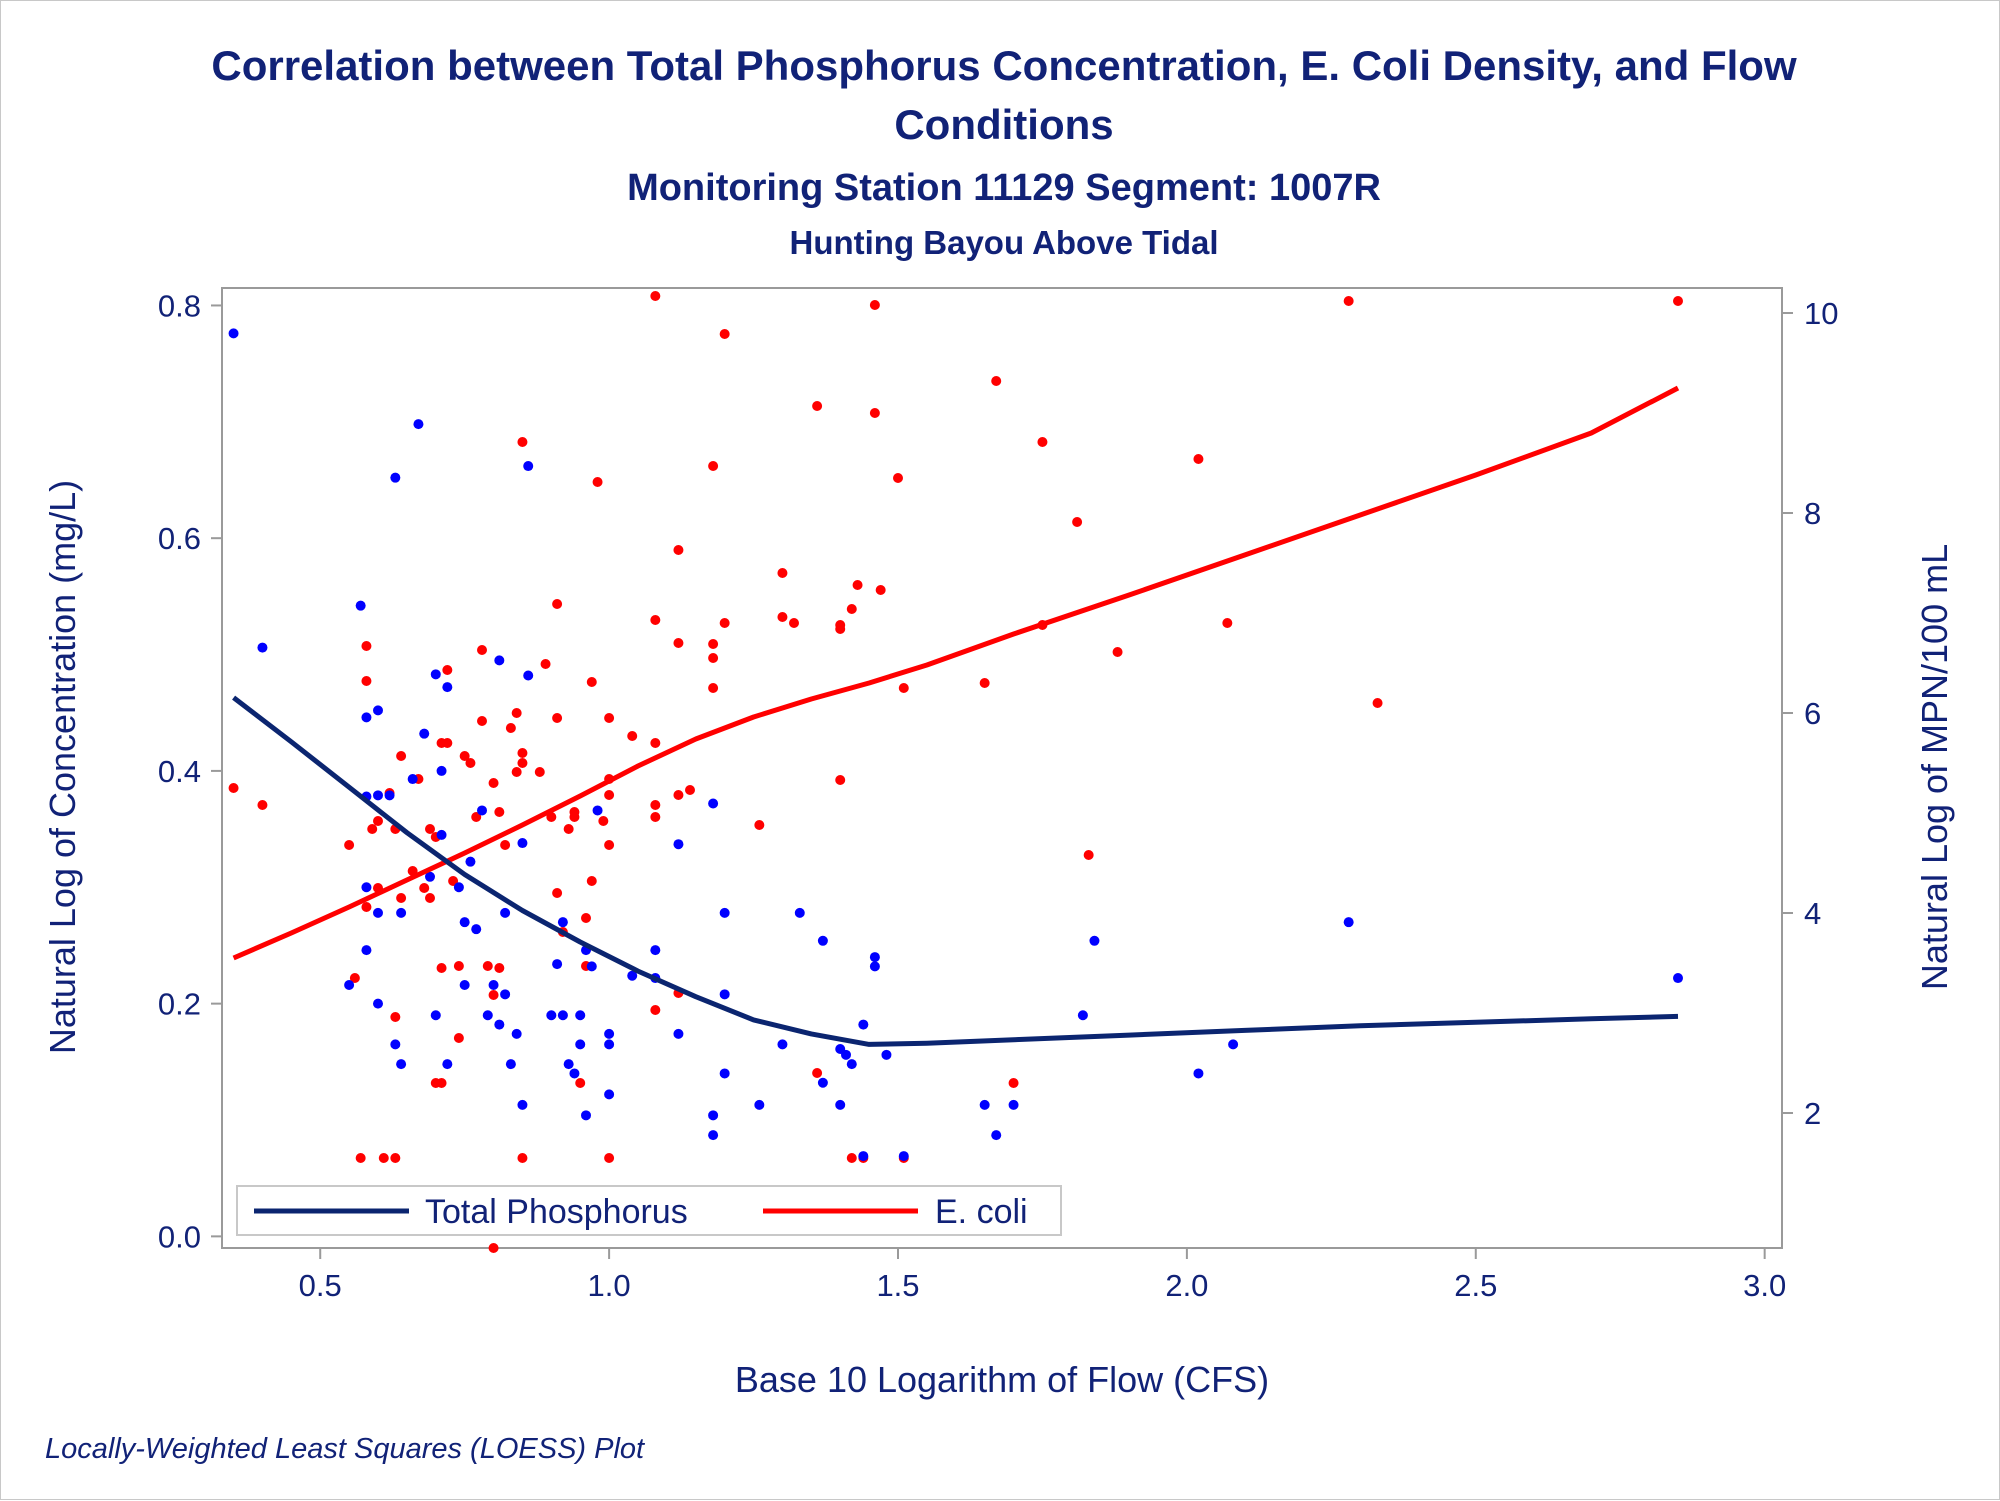  I want to click on x-axis: 0.5 1.0 1.5 2.0 2.5 3.0, so click(1042, 1275).